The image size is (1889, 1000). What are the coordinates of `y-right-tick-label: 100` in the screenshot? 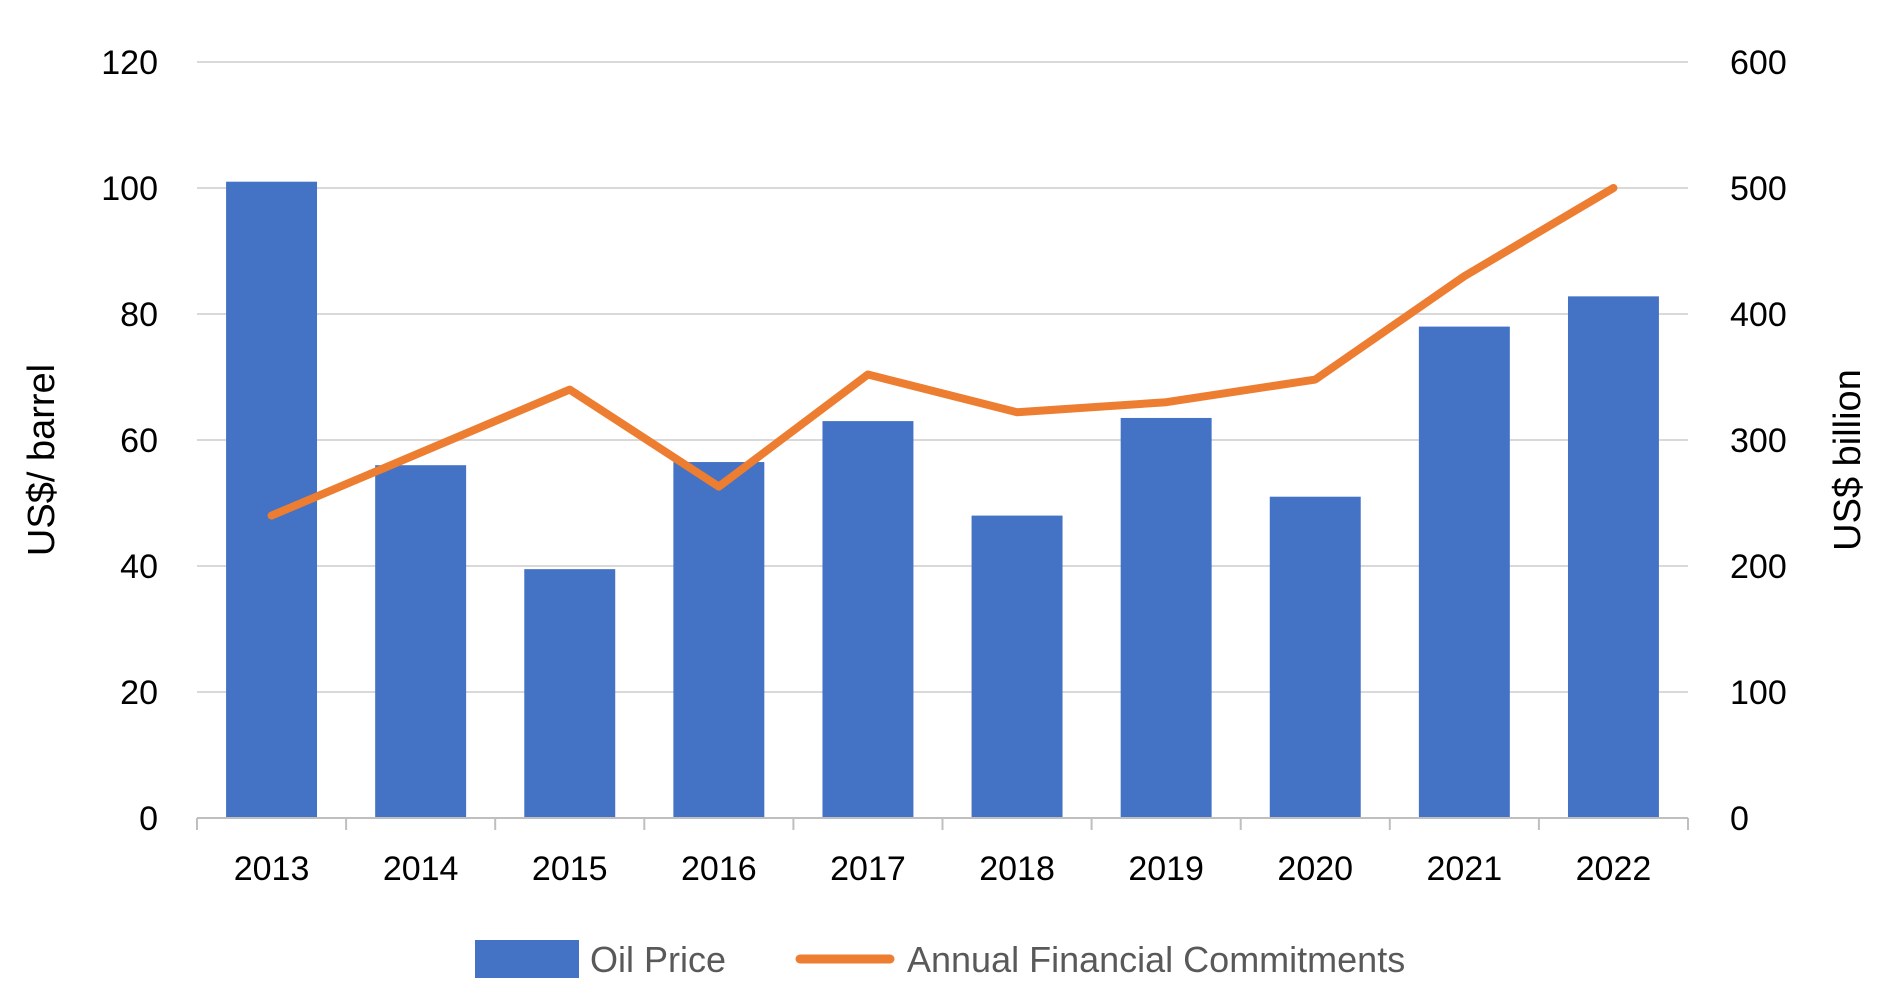 It's located at (1758, 693).